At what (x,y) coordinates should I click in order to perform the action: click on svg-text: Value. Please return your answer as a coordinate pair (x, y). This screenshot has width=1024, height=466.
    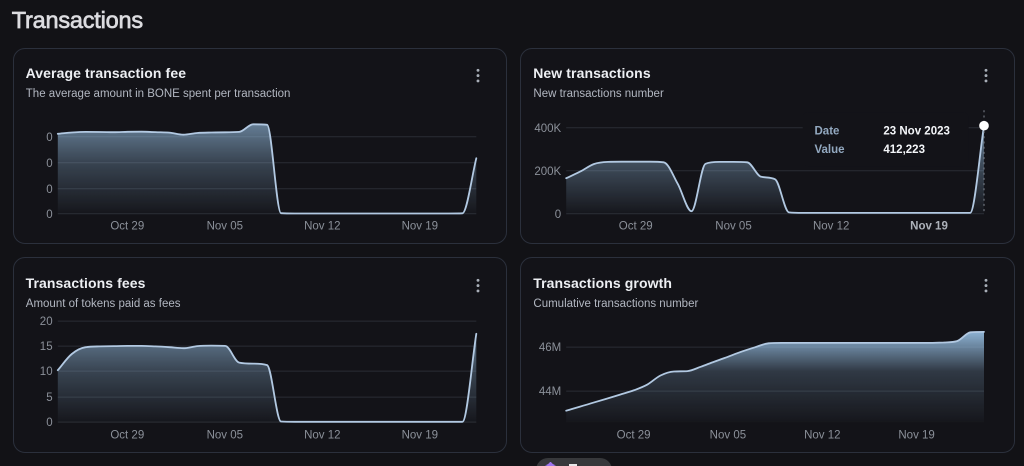
    Looking at the image, I should click on (830, 150).